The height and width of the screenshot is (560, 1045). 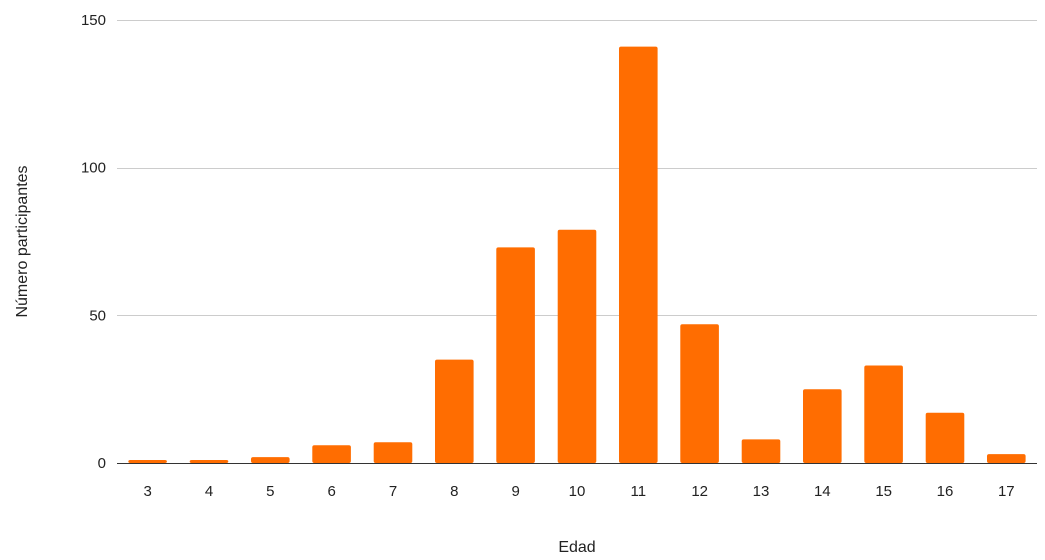 I want to click on x-tick-label: 14, so click(x=822, y=491).